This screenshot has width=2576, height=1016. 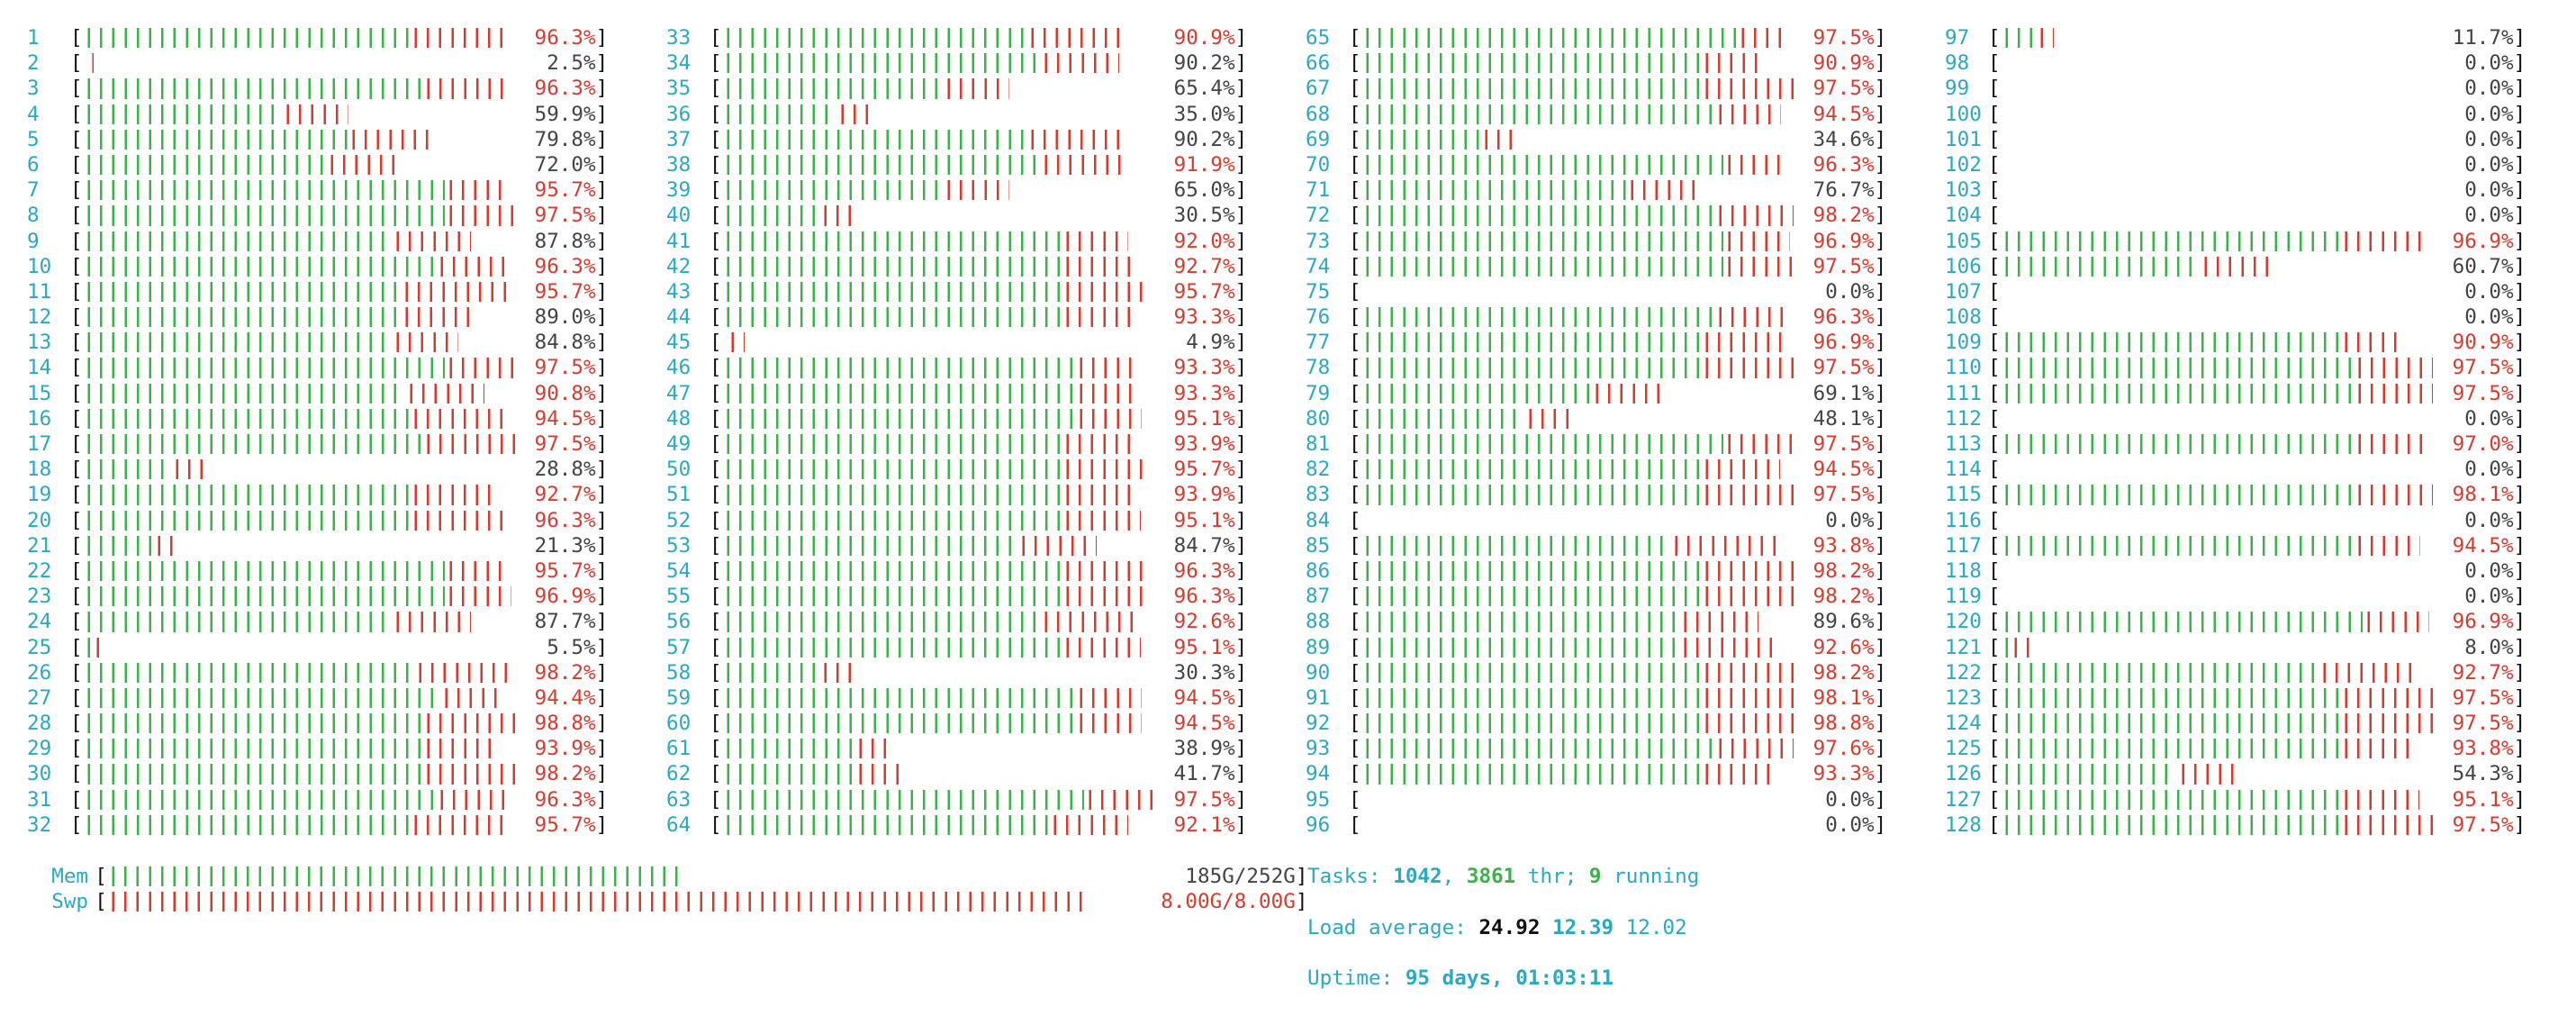 What do you see at coordinates (957, 266) in the screenshot?
I see `cpu-meter: 42[92.7%]` at bounding box center [957, 266].